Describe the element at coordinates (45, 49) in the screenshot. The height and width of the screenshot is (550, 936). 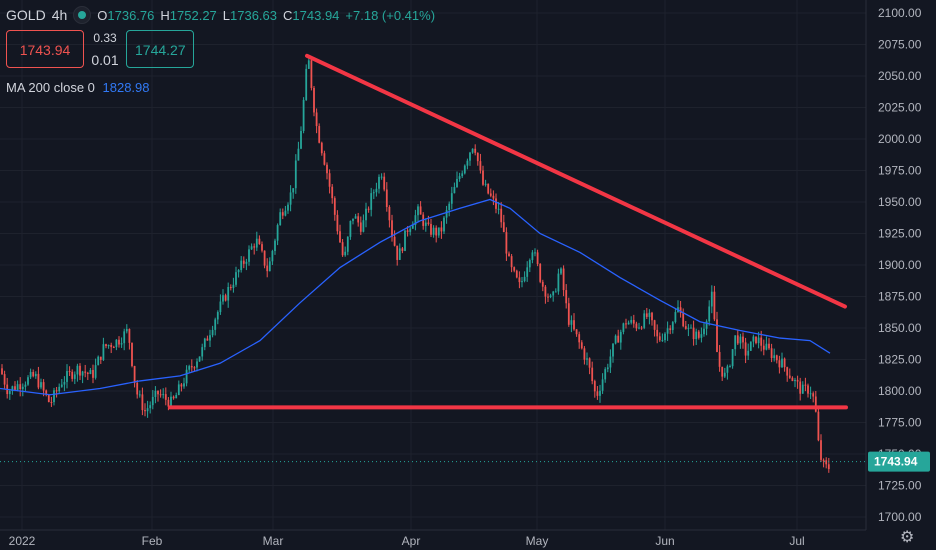
I see `sell-button: 1743.94` at that location.